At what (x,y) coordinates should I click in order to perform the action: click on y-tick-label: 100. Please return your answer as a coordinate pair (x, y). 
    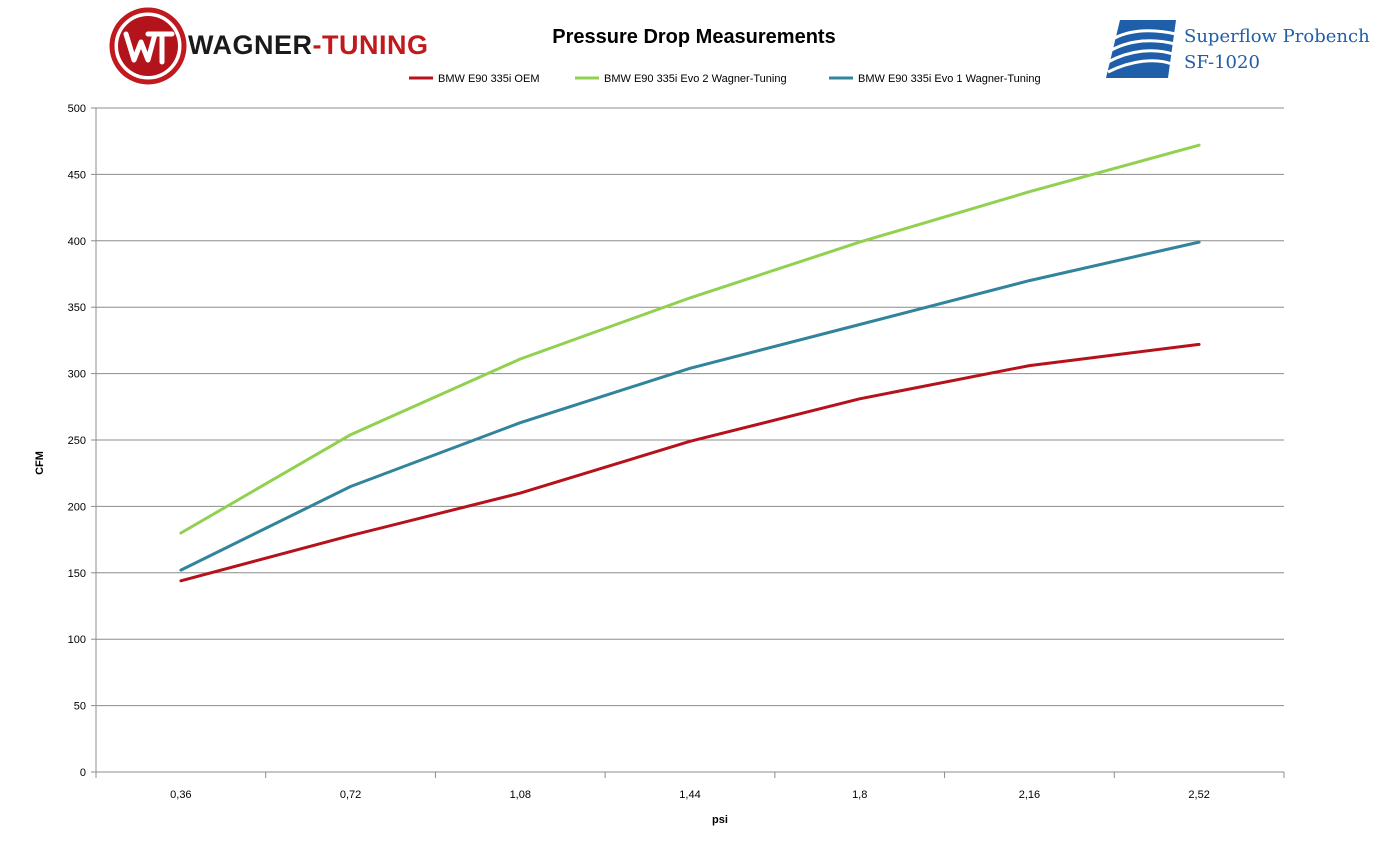
    Looking at the image, I should click on (77, 640).